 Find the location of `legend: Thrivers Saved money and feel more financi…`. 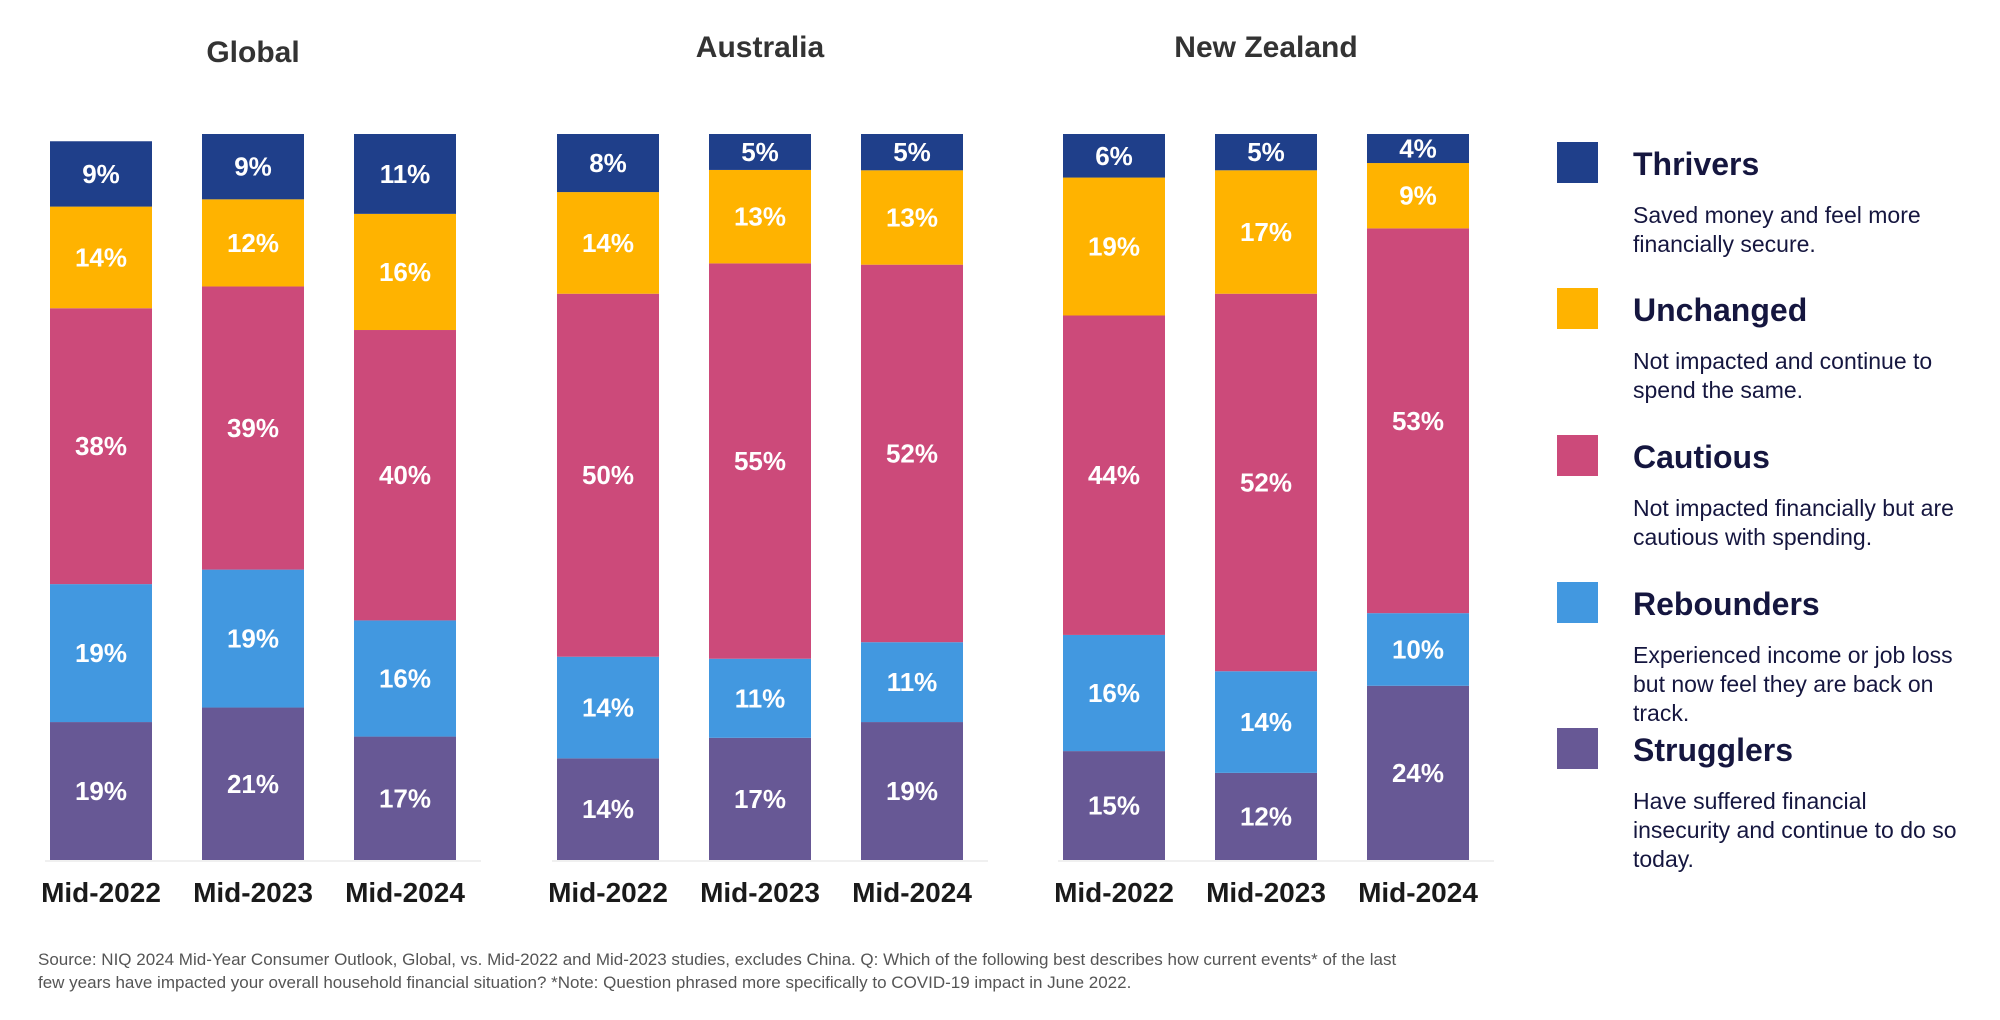

legend: Thrivers Saved money and feel more financi… is located at coordinates (1756, 507).